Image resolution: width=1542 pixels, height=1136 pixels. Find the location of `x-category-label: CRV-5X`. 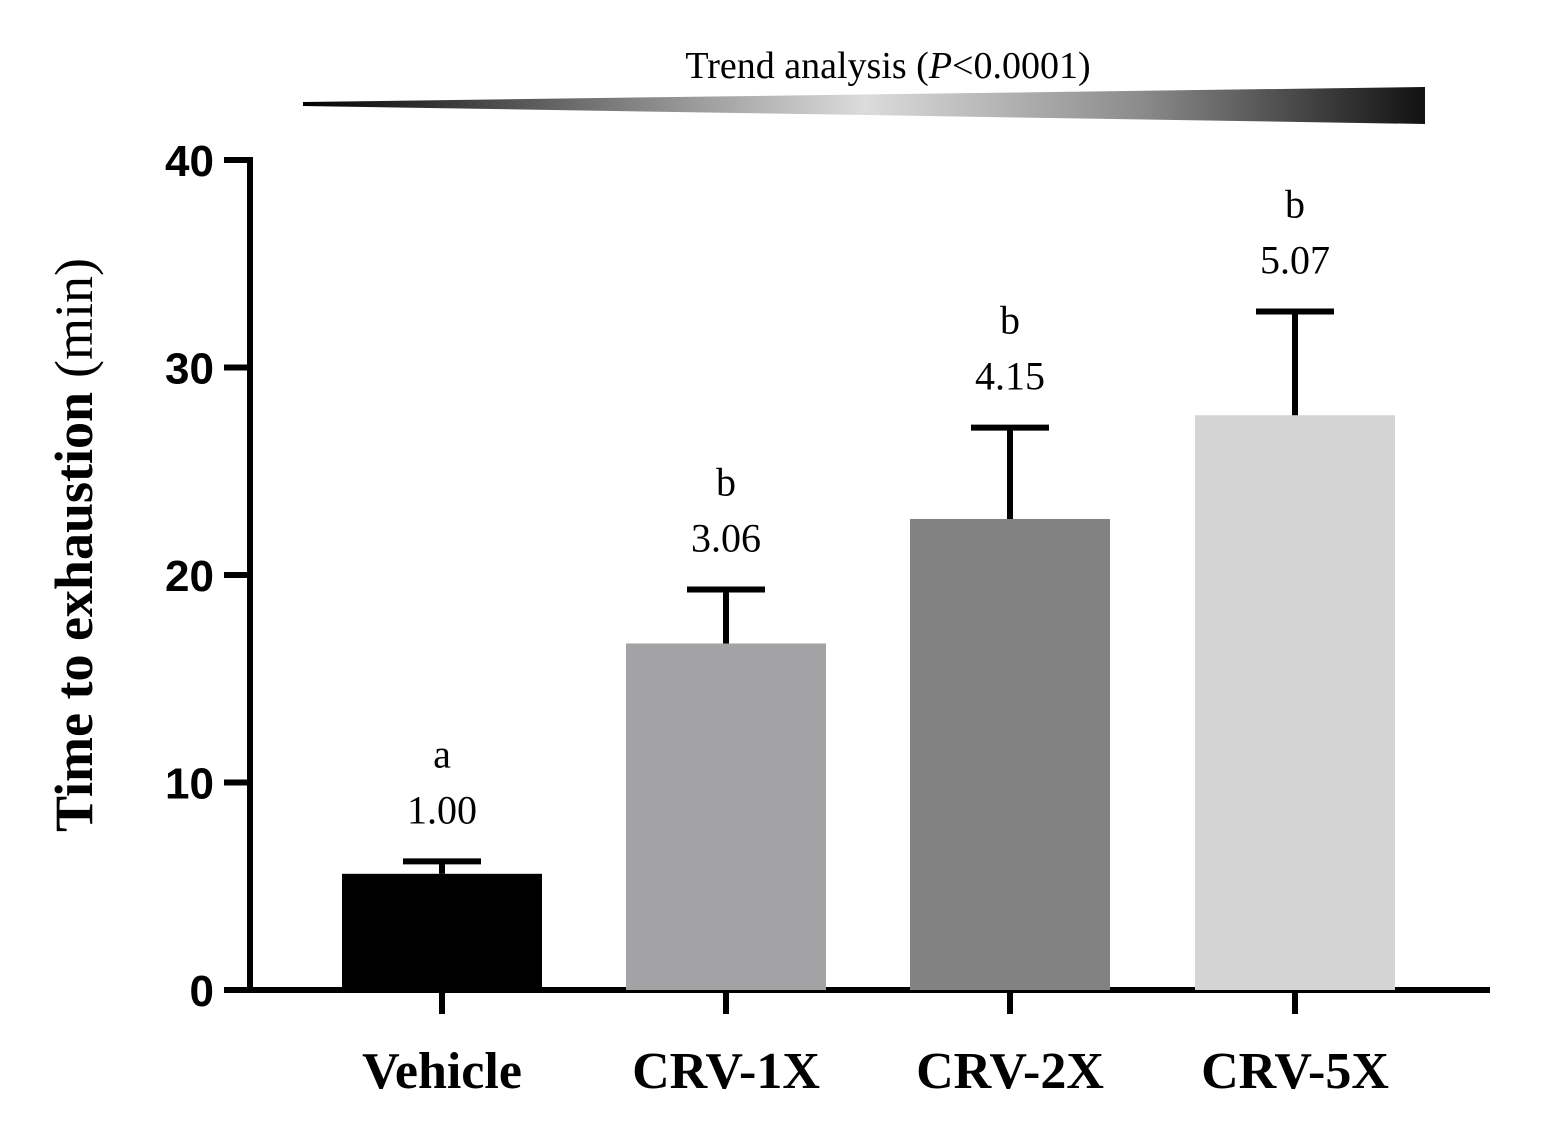

x-category-label: CRV-5X is located at coordinates (1295, 1071).